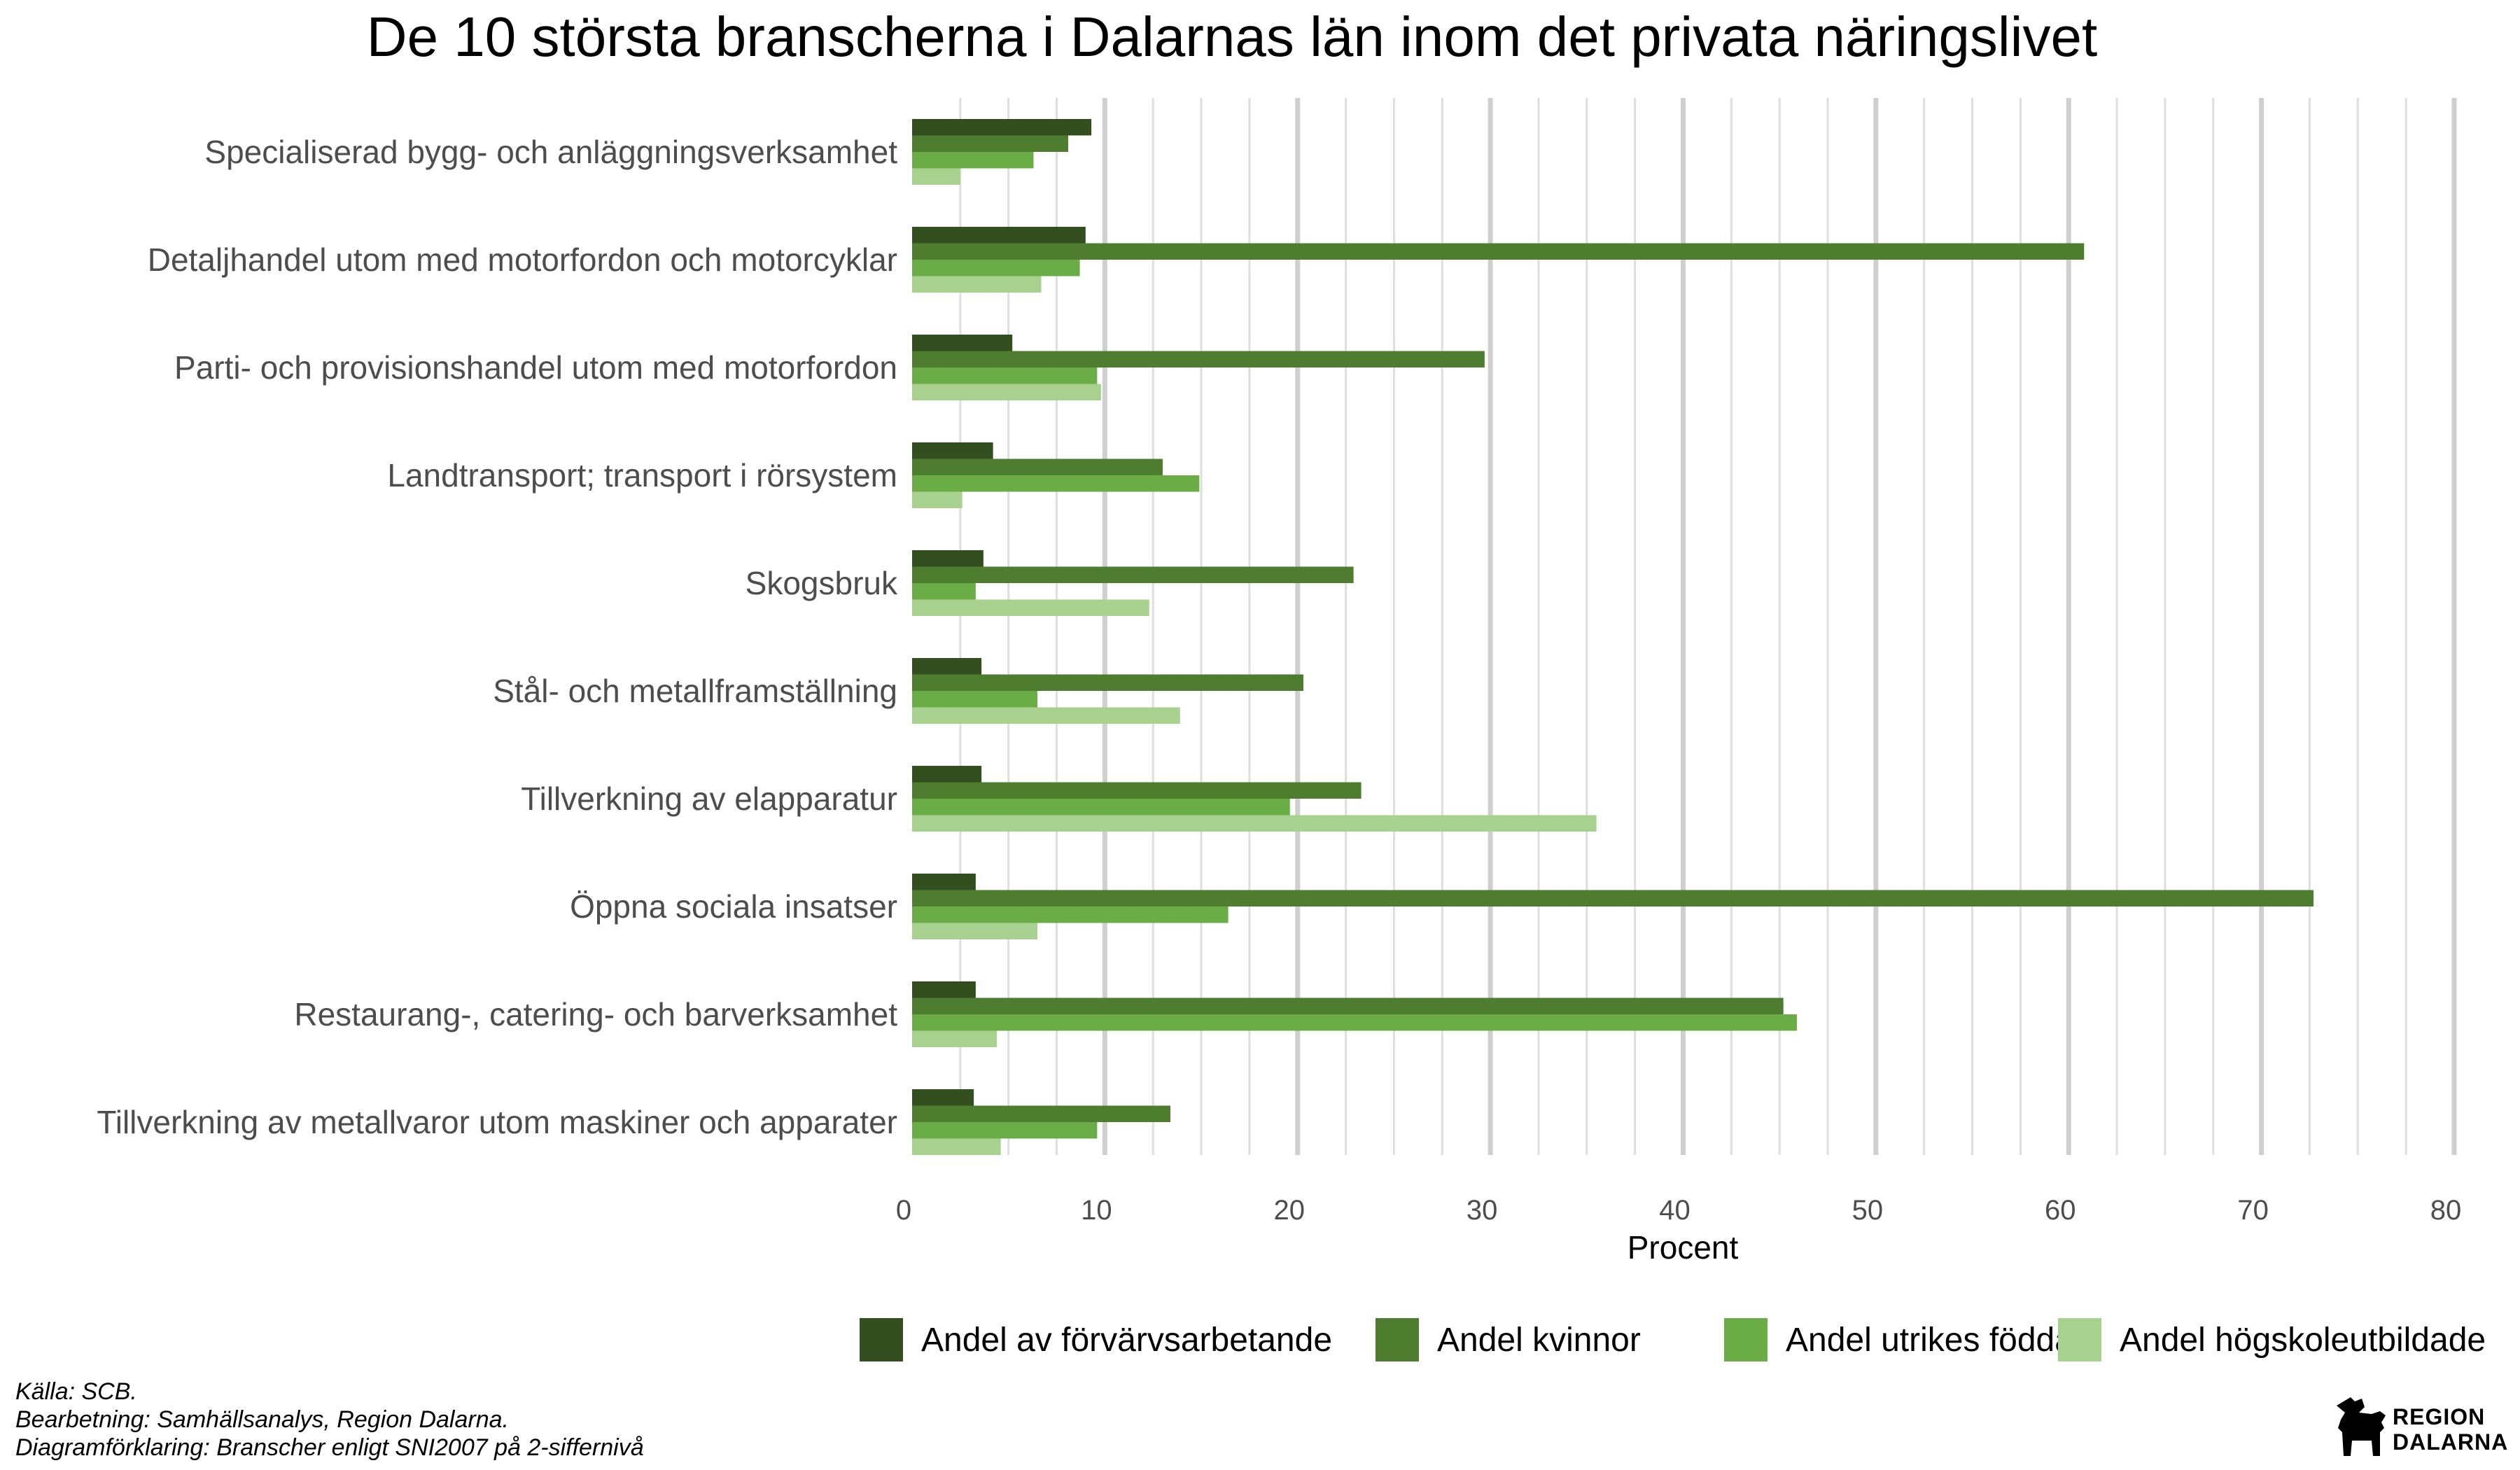 The image size is (2520, 1470). I want to click on logo-text-line1: REGION, so click(2439, 1416).